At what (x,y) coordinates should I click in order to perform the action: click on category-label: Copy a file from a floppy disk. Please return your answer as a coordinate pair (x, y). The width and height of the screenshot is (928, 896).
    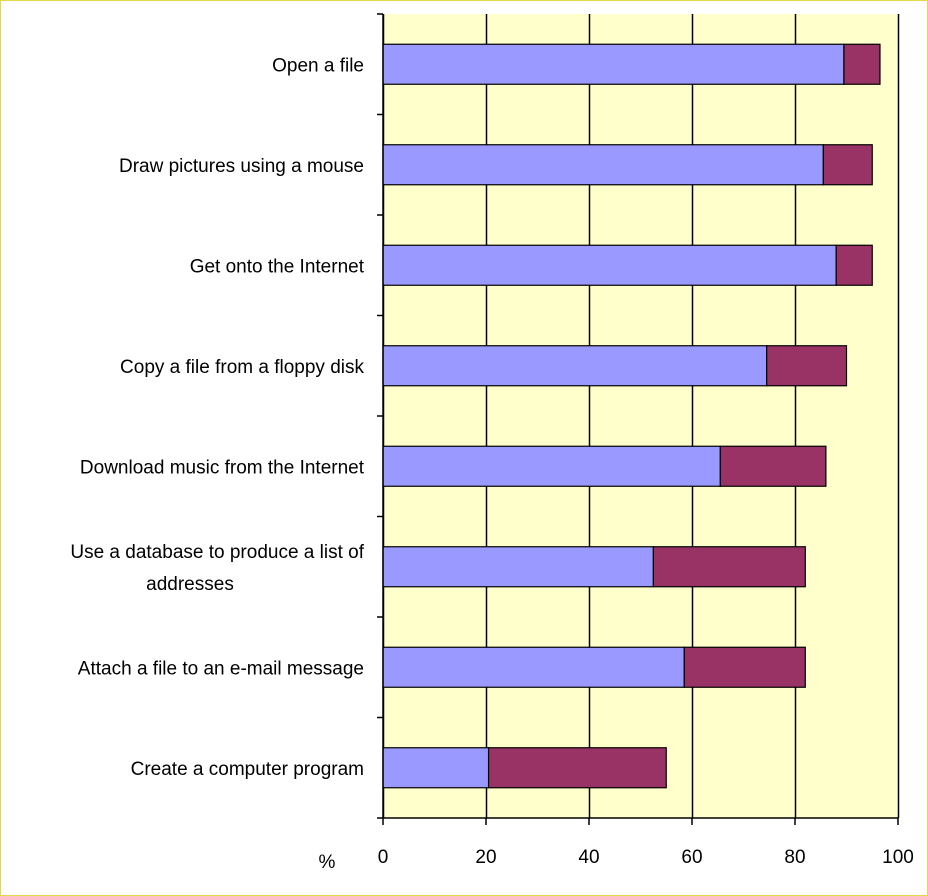
    Looking at the image, I should click on (242, 367).